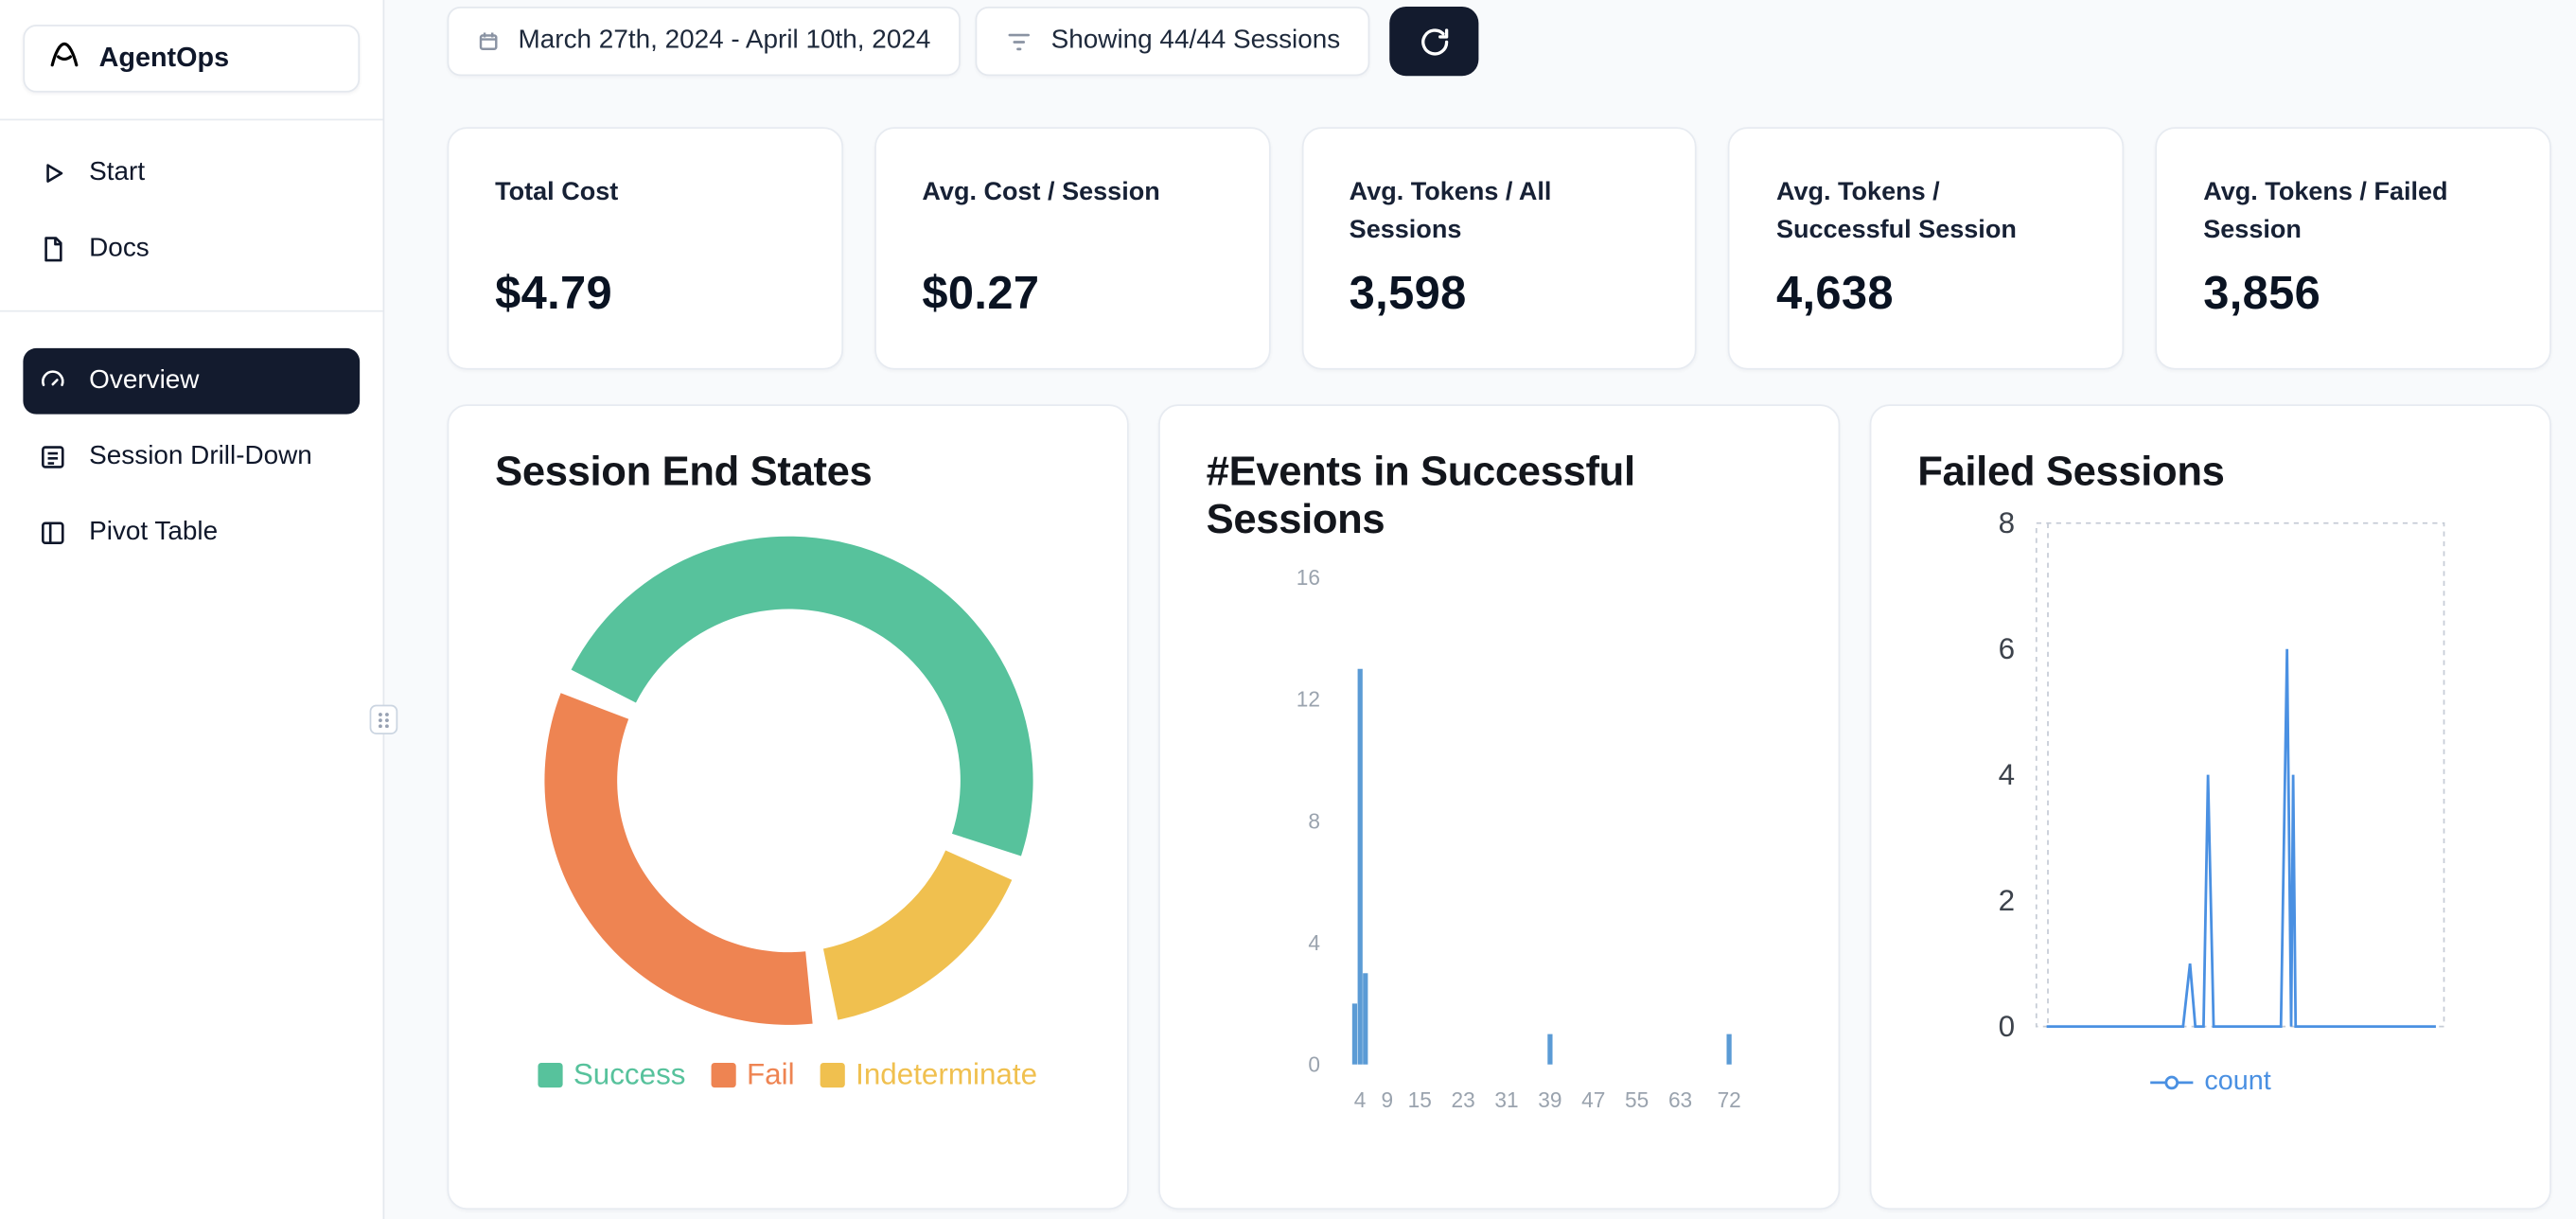 The height and width of the screenshot is (1219, 2576). What do you see at coordinates (1549, 1099) in the screenshot?
I see `svg-text: 39` at bounding box center [1549, 1099].